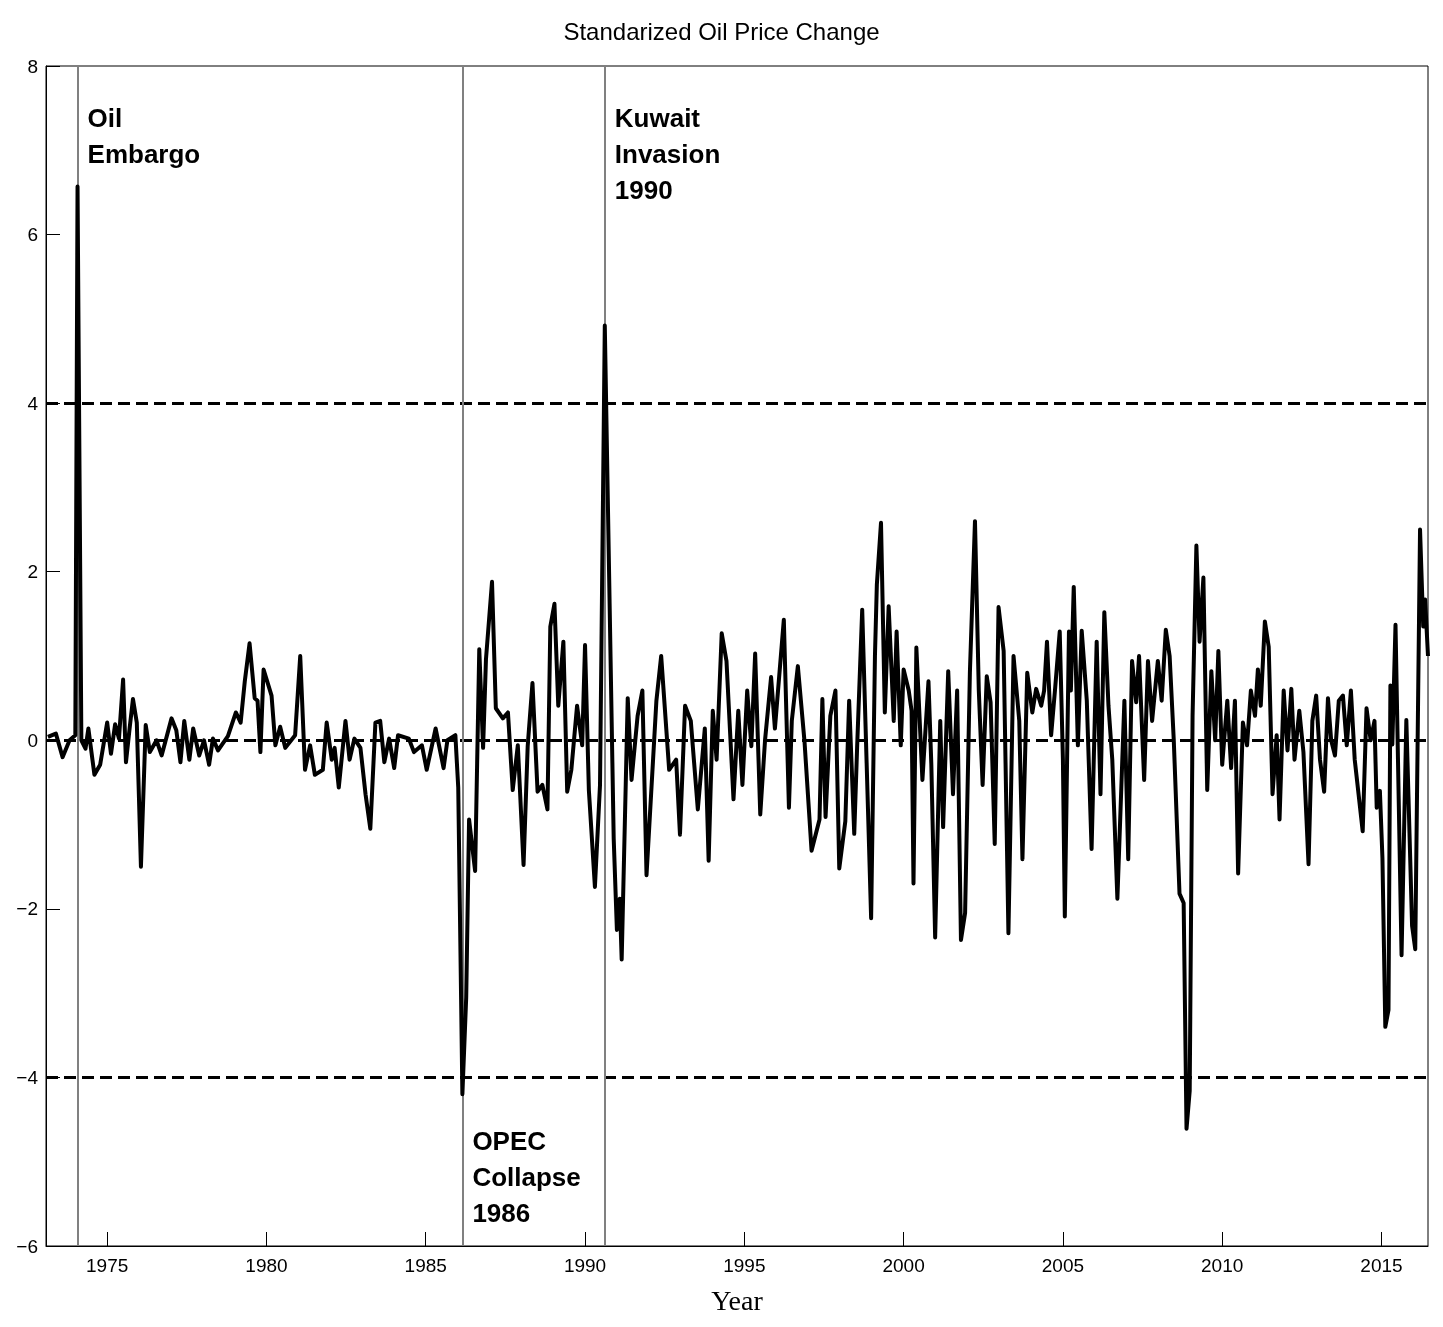  I want to click on y-tick-label: −4, so click(27, 1077).